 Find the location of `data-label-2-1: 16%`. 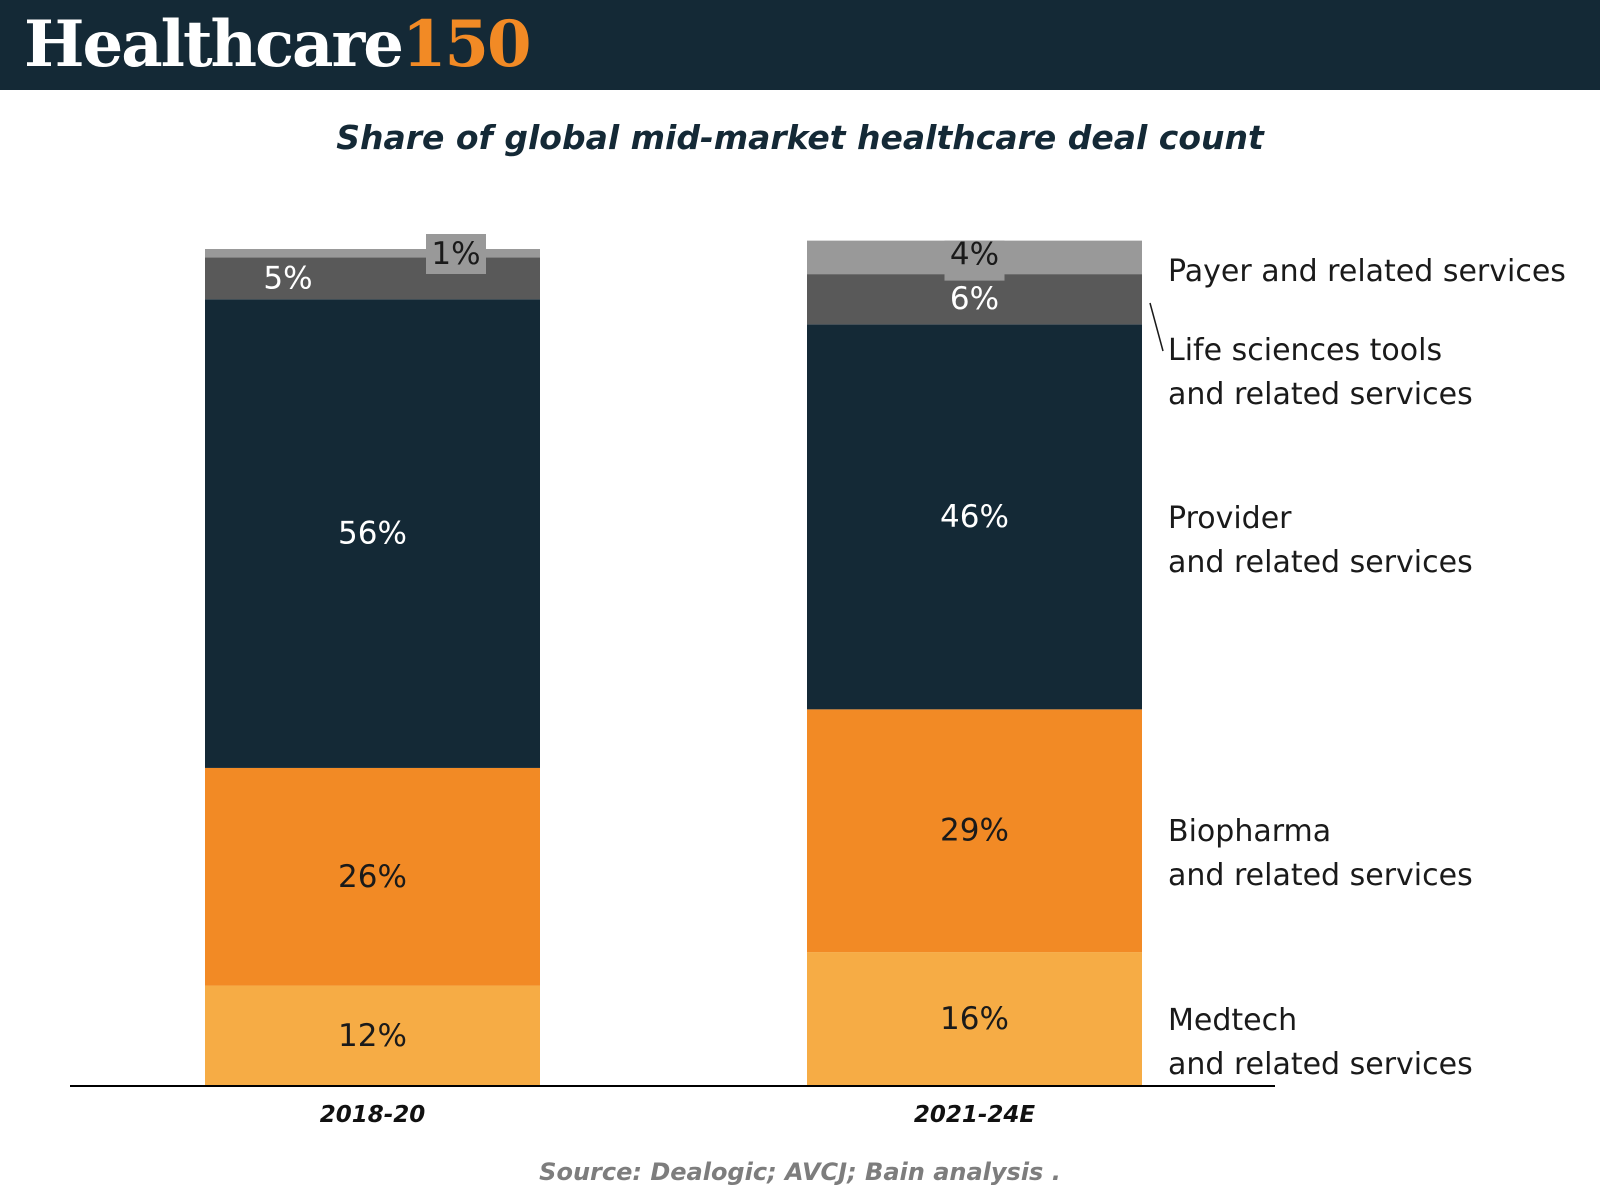

data-label-2-1: 16% is located at coordinates (974, 1019).